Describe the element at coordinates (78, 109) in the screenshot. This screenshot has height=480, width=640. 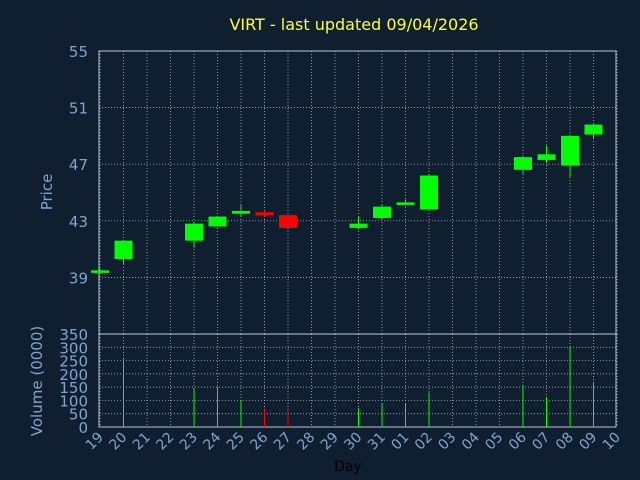
I see `price-y-tick-label: 51` at that location.